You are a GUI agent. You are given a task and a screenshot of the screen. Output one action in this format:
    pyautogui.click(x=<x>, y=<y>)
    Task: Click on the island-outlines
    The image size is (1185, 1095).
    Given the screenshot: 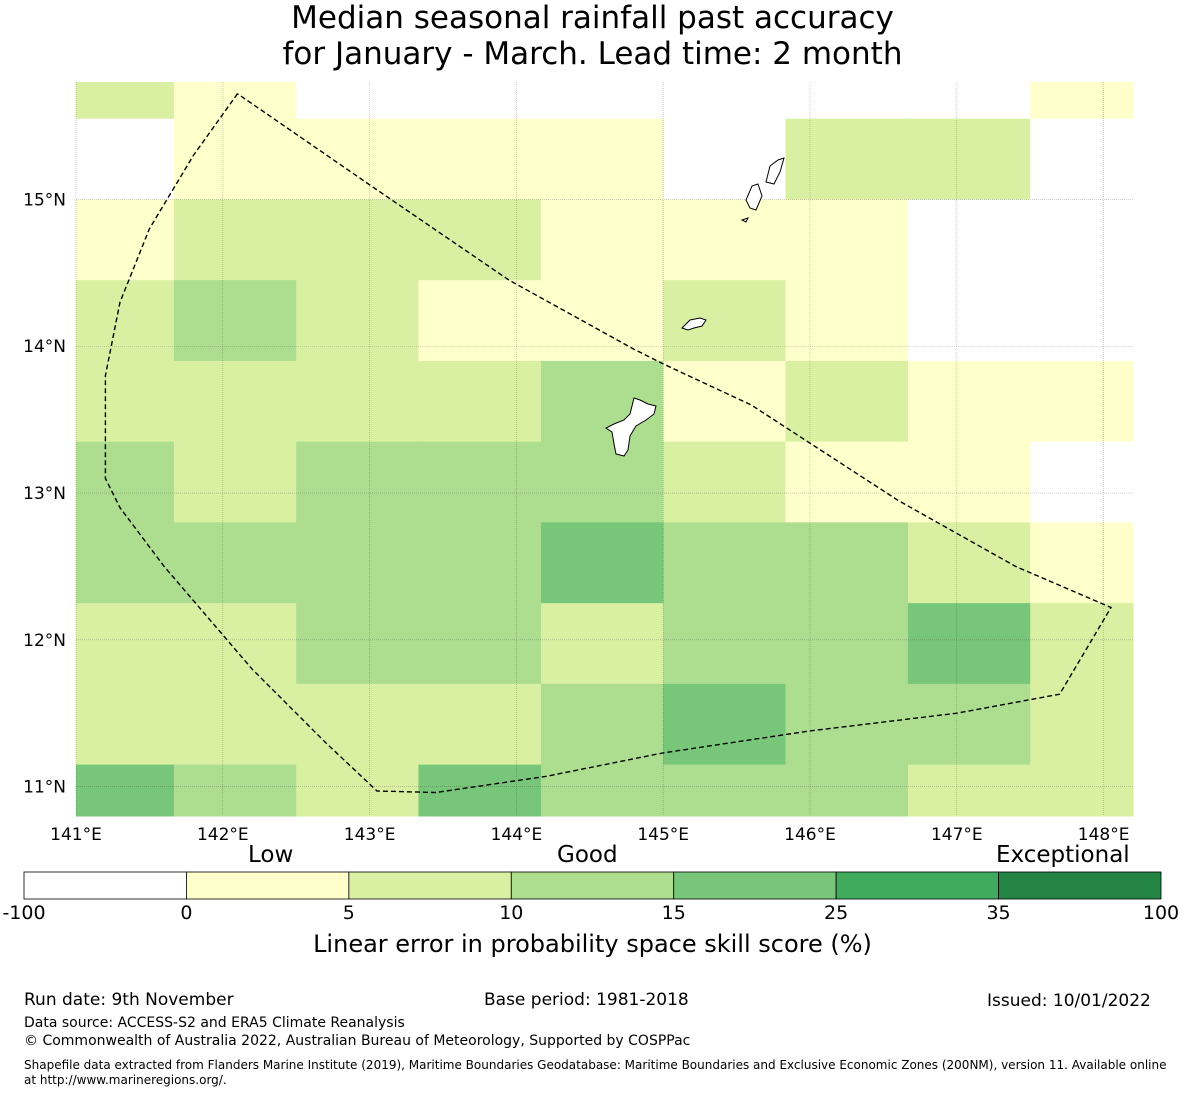 What is the action you would take?
    pyautogui.click(x=695, y=307)
    